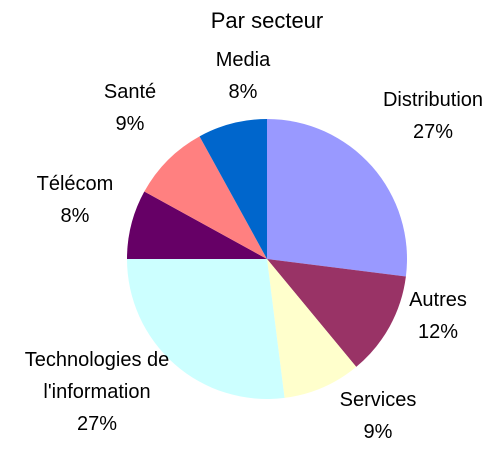  I want to click on slice-label: Distribution 27%, so click(430, 116).